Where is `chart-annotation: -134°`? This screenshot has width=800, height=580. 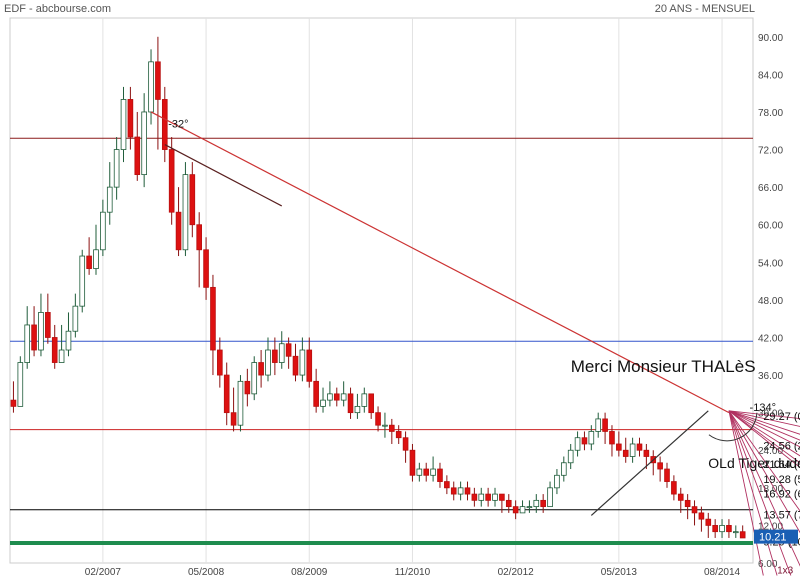 chart-annotation: -134° is located at coordinates (763, 408).